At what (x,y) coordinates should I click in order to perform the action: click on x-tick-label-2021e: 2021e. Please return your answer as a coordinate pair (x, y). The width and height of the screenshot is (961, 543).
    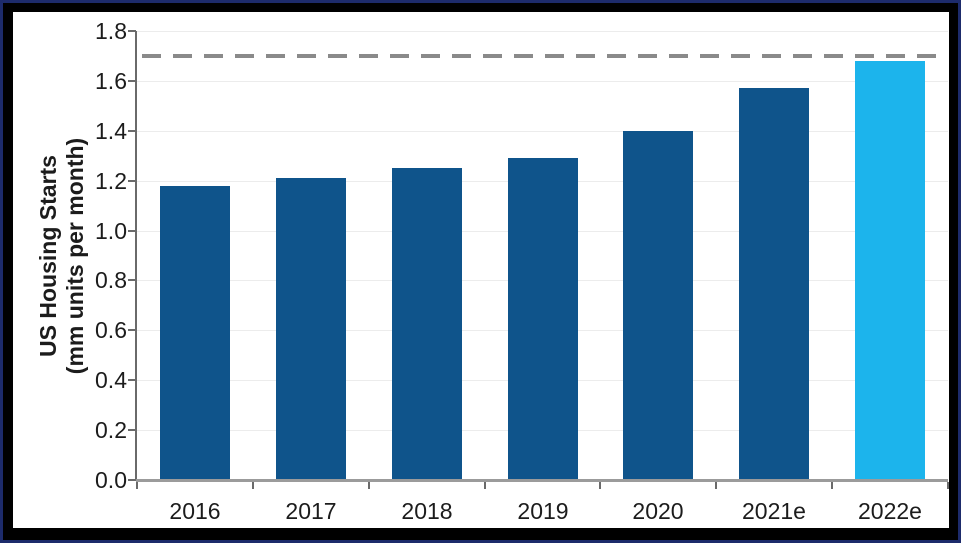
    Looking at the image, I should click on (774, 511).